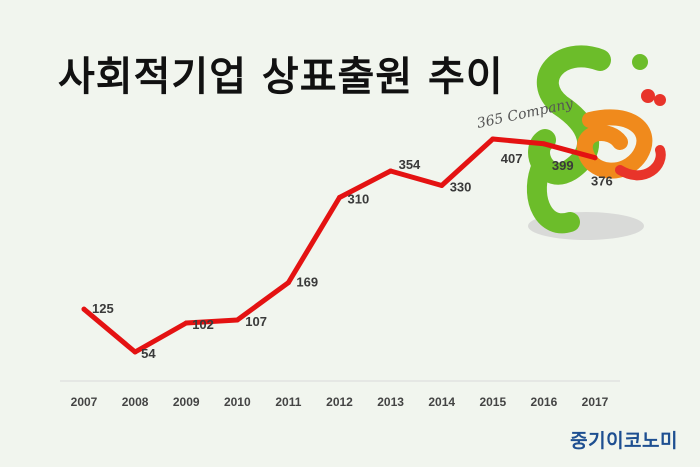  Describe the element at coordinates (442, 185) in the screenshot. I see `data-point-2014` at that location.